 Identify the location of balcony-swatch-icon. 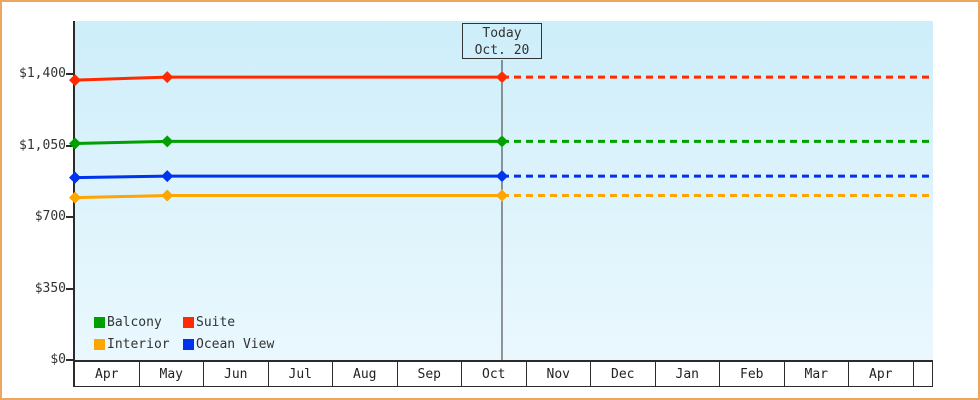
(99, 322).